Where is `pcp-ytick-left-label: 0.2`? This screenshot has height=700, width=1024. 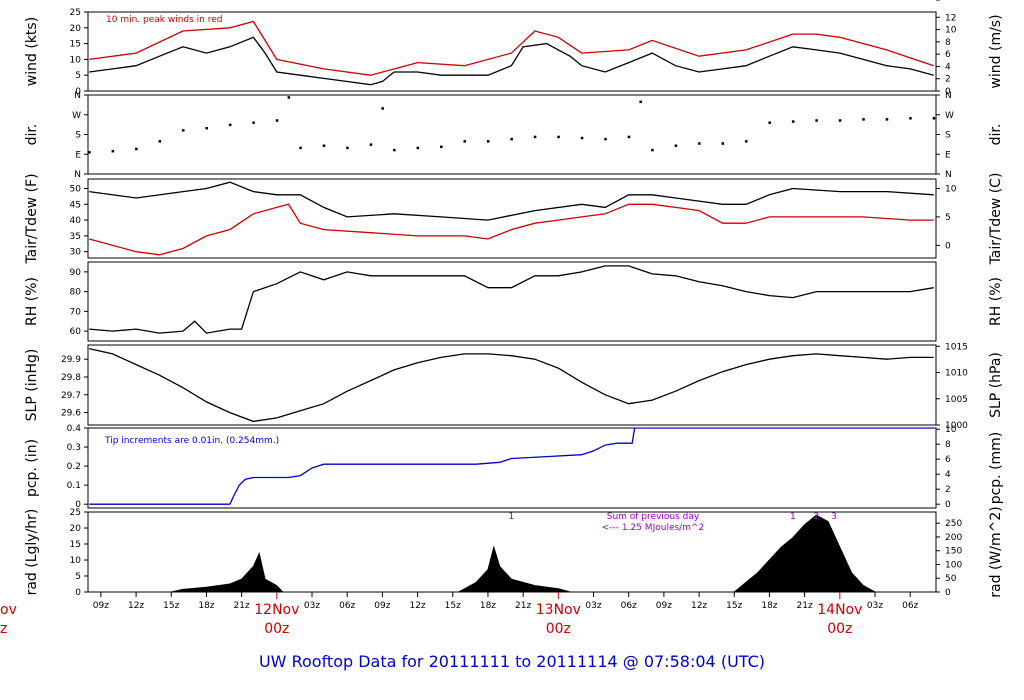 pcp-ytick-left-label: 0.2 is located at coordinates (74, 467).